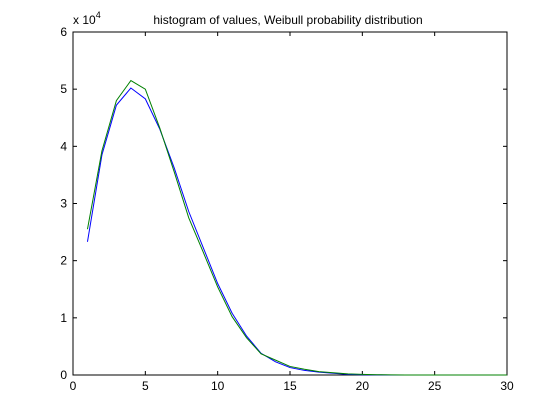 Image resolution: width=560 pixels, height=420 pixels. Describe the element at coordinates (98, 15) in the screenshot. I see `y-exponent-power: 4` at that location.